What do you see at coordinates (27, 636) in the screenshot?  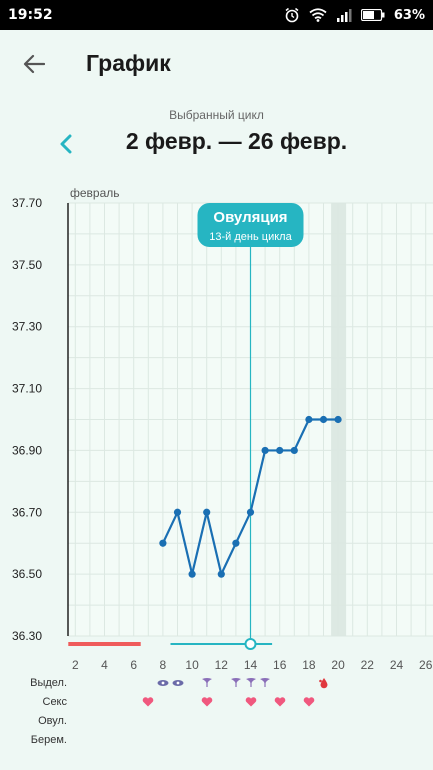 I see `y-tick-label: 36.30` at bounding box center [27, 636].